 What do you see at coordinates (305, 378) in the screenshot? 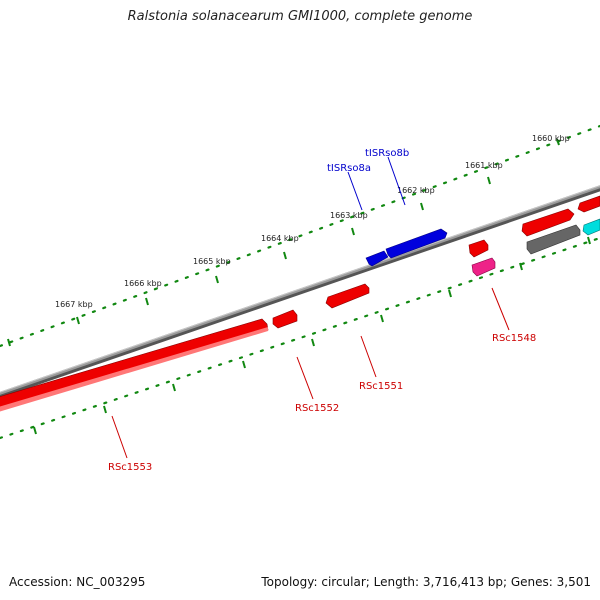
I see `leader-RSc1552` at bounding box center [305, 378].